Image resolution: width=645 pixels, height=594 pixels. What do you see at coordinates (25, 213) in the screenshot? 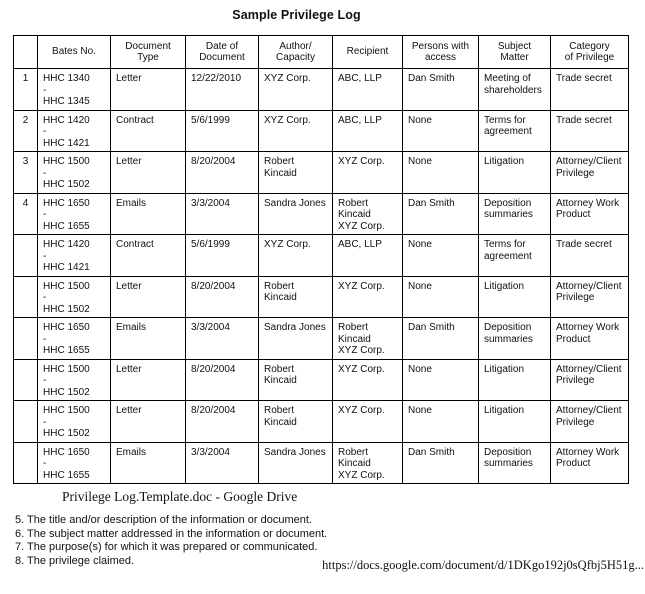
I see `cell-row-number: 4` at bounding box center [25, 213].